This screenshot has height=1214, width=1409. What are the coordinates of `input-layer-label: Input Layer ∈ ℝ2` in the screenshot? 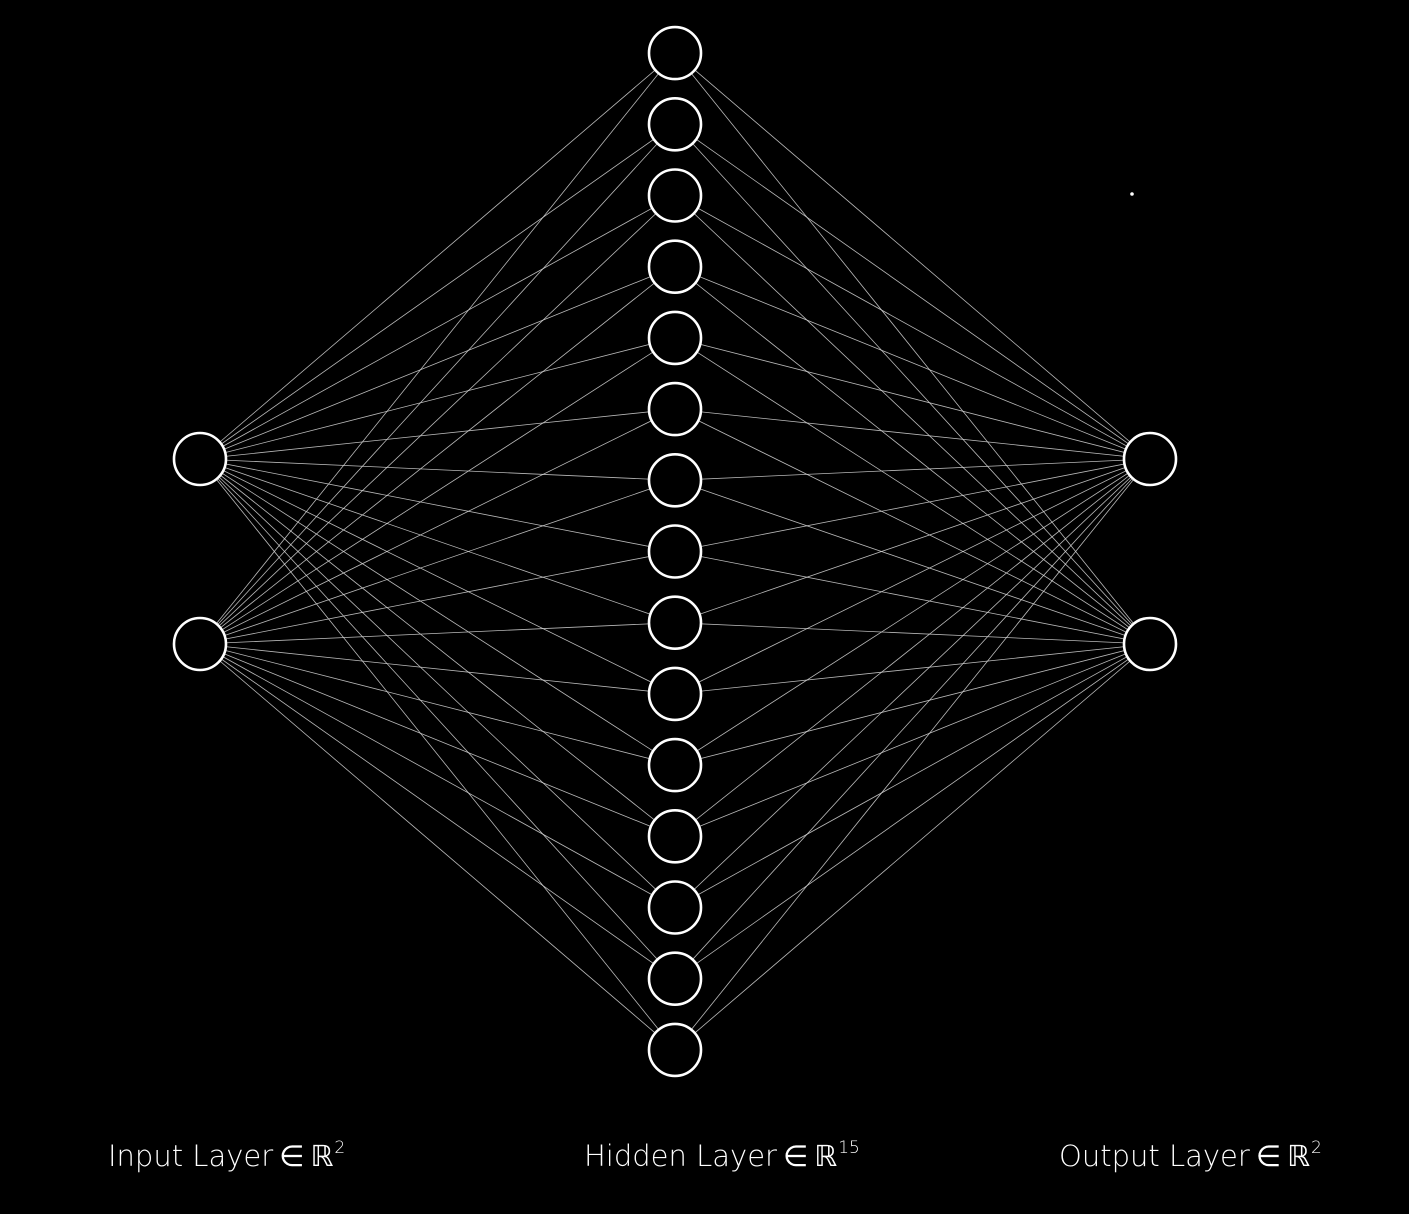 It's located at (226, 1156).